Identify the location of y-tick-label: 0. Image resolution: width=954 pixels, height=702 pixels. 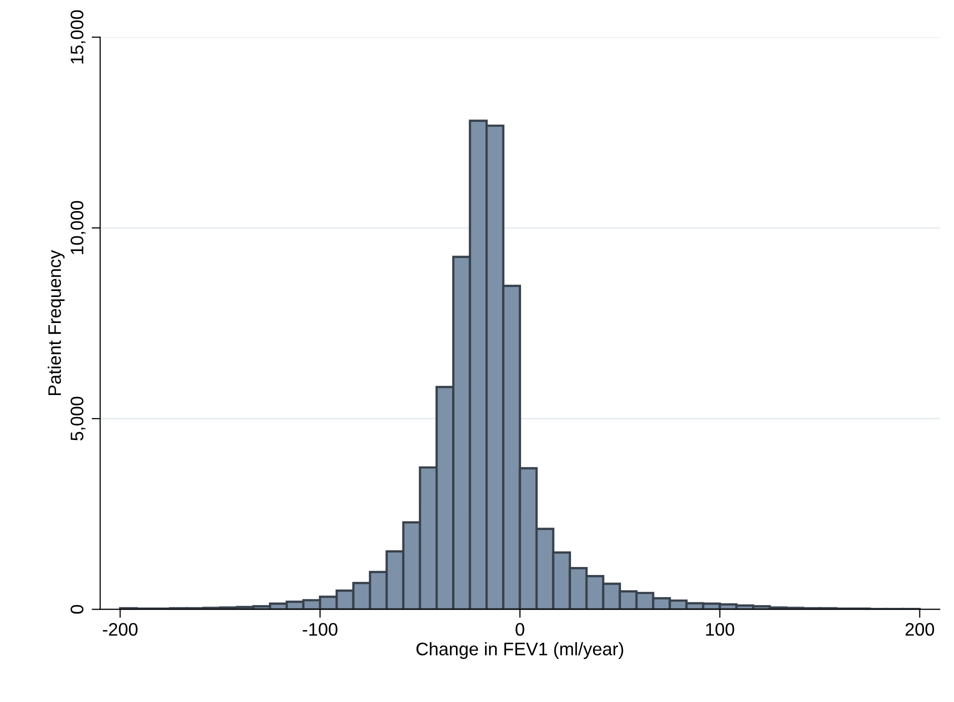
(77, 609).